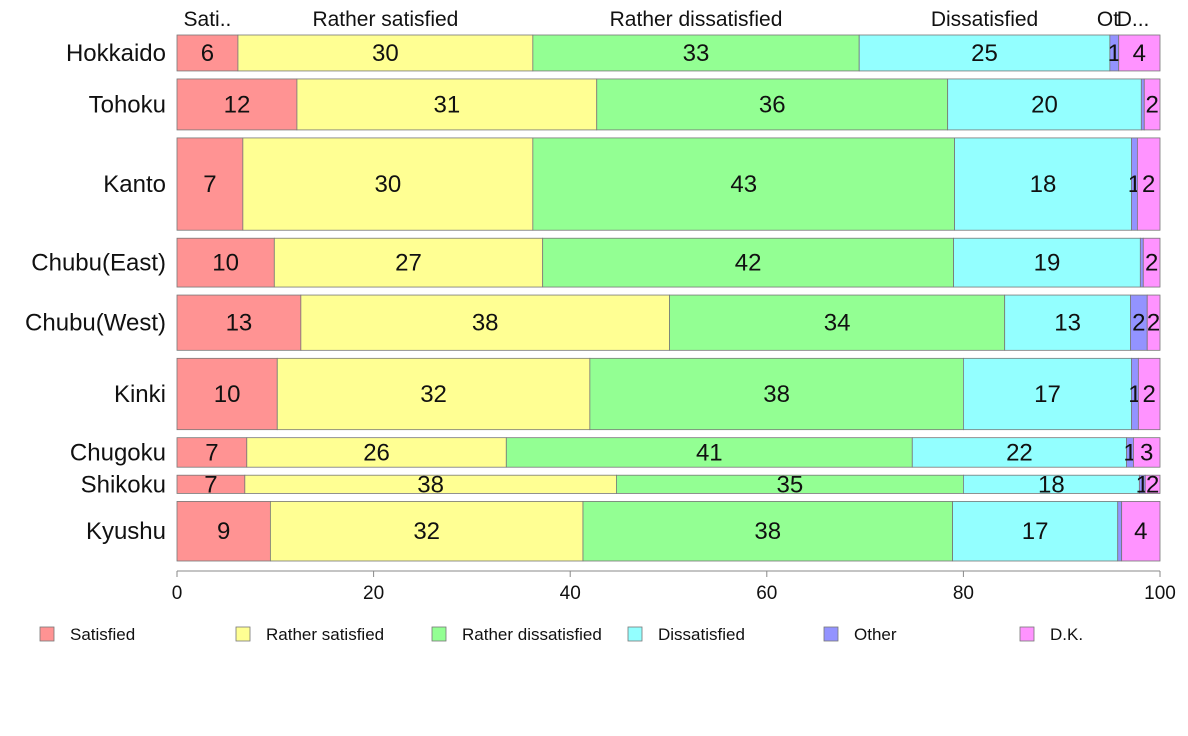 The height and width of the screenshot is (736, 1188). I want to click on bar-chubu-west-d-k, so click(1153, 322).